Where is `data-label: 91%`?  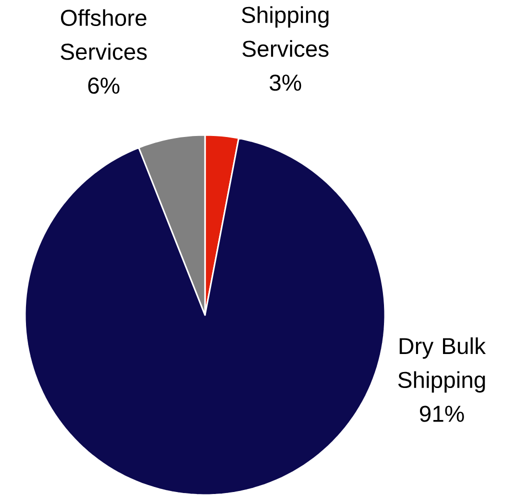
data-label: 91% is located at coordinates (442, 414).